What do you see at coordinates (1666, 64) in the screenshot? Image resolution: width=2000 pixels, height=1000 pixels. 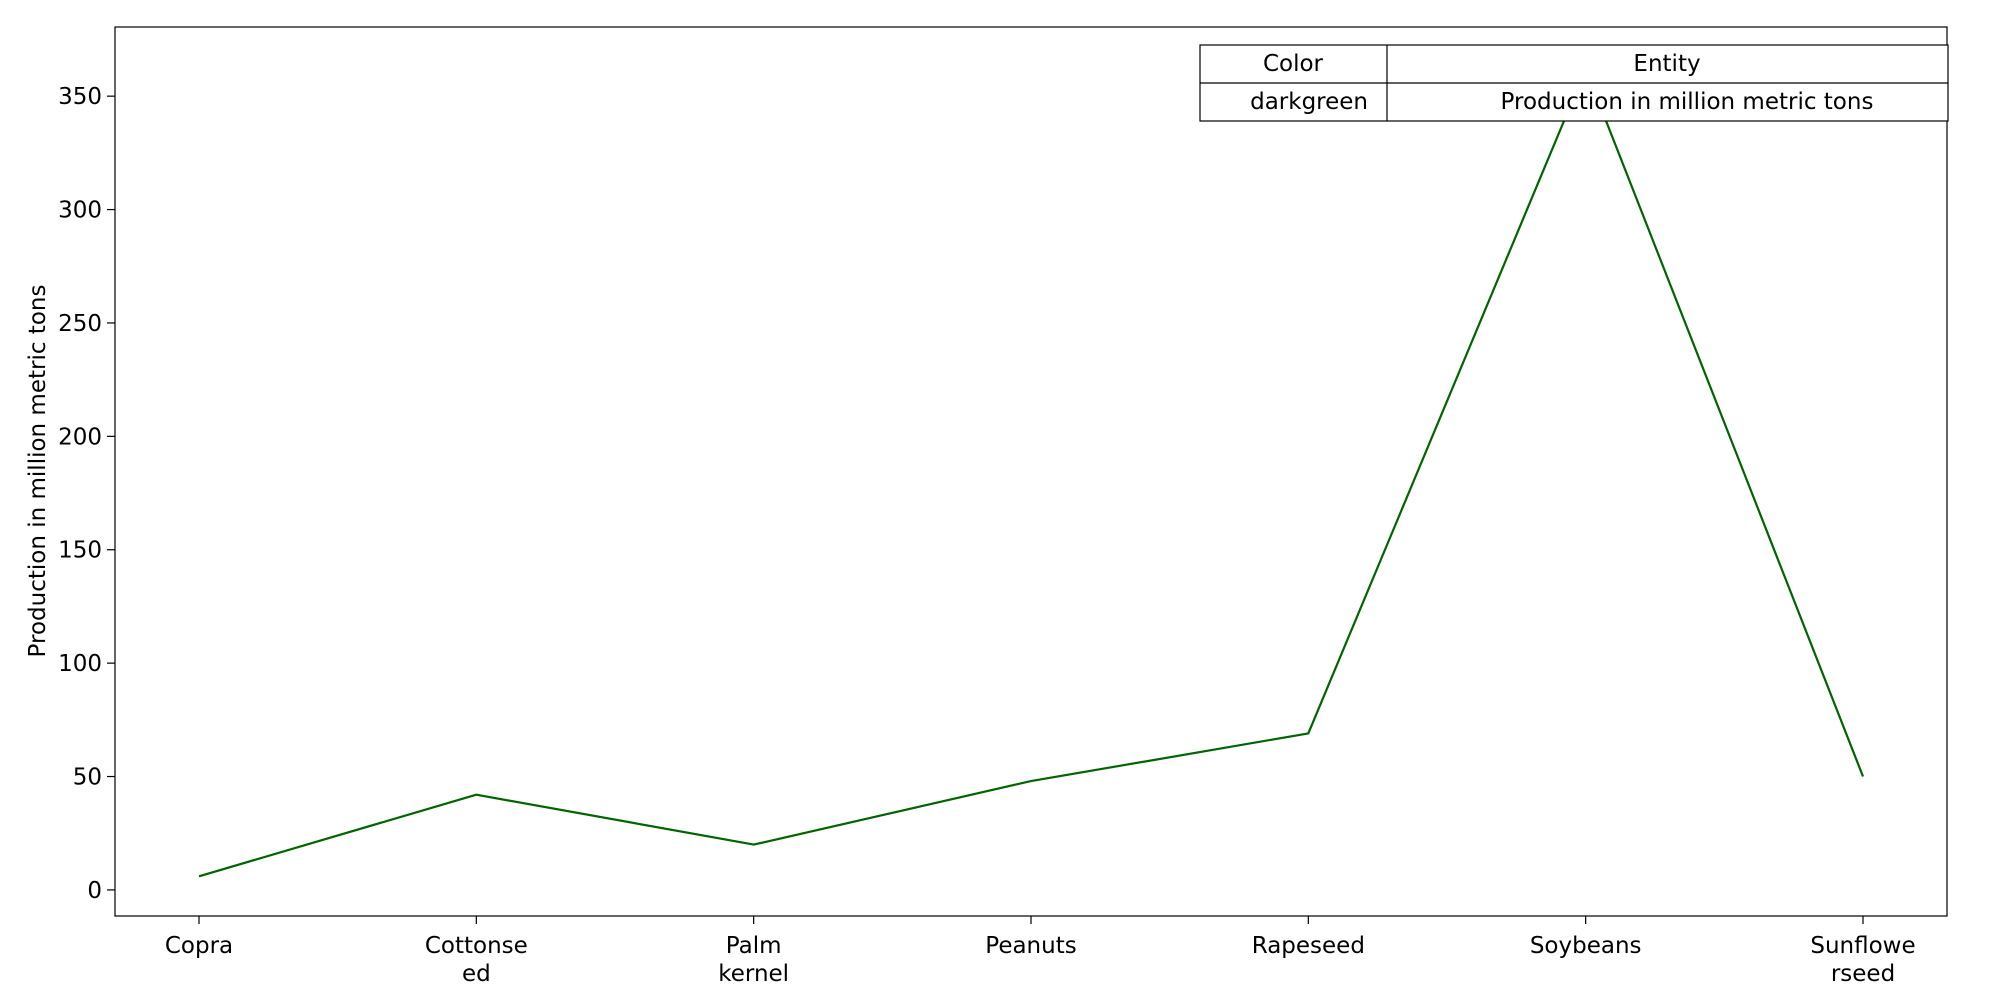 I see `legend-header-entity: Entity` at bounding box center [1666, 64].